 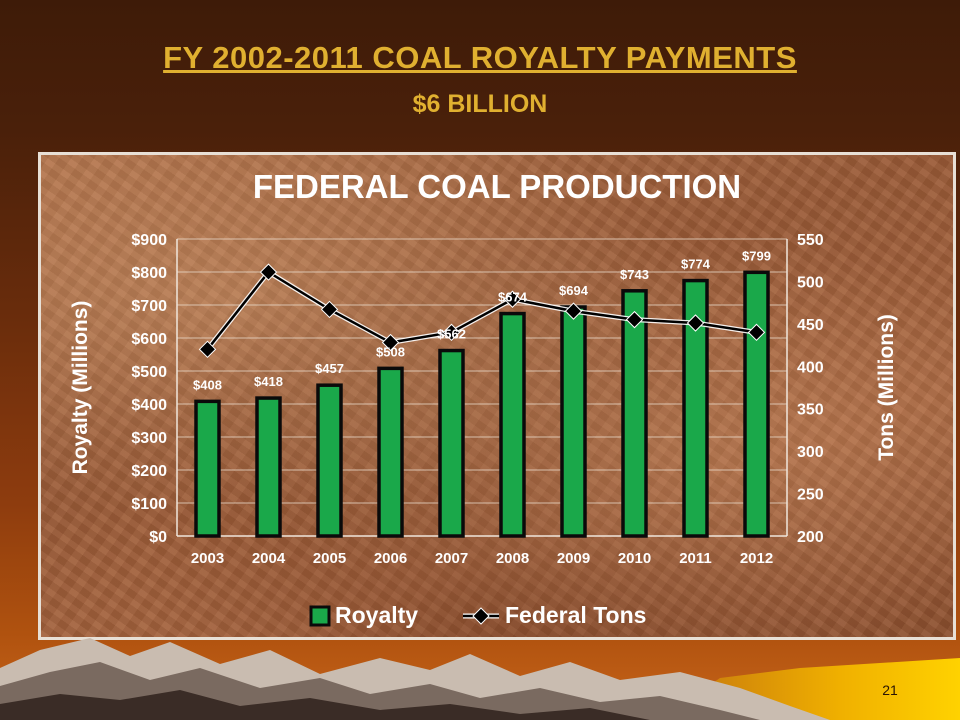 What do you see at coordinates (149, 339) in the screenshot?
I see `y-tick-label: $600` at bounding box center [149, 339].